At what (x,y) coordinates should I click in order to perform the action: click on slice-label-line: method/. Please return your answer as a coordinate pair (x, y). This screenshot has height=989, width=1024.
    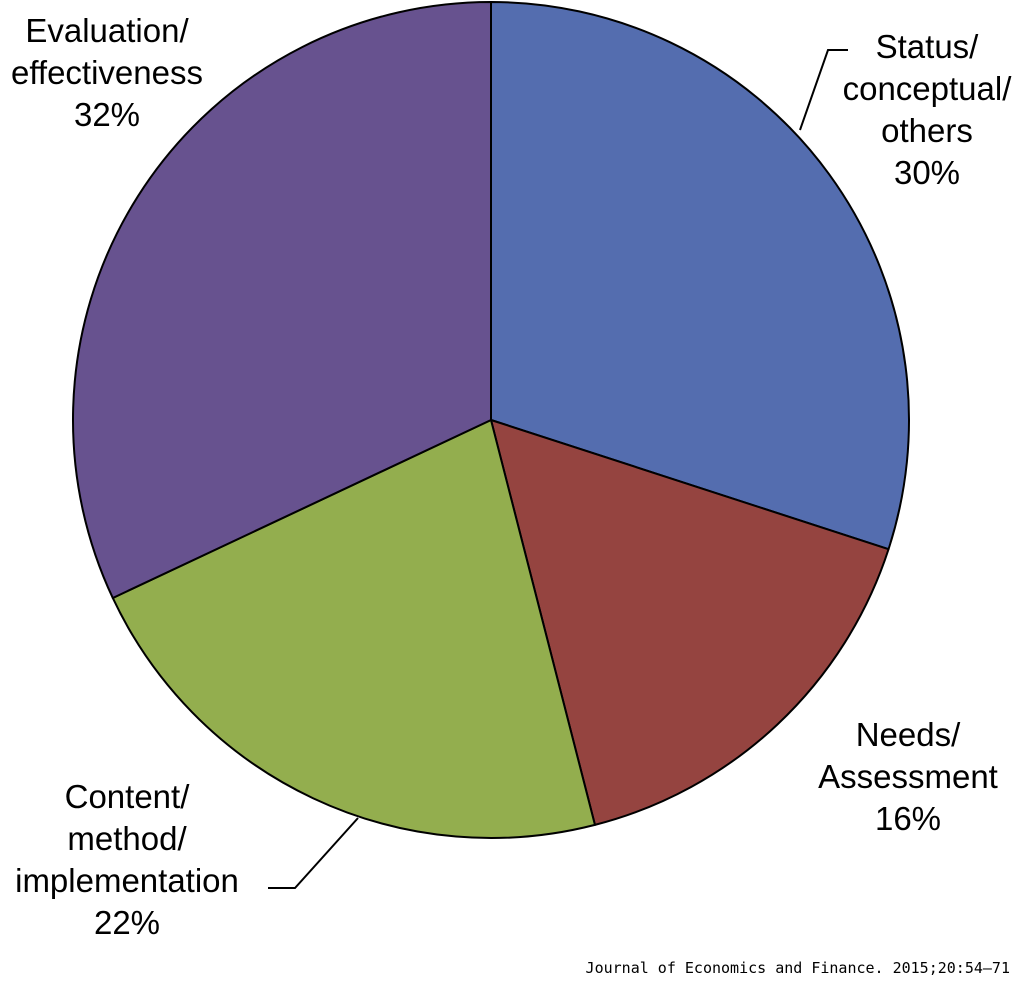
    Looking at the image, I should click on (127, 838).